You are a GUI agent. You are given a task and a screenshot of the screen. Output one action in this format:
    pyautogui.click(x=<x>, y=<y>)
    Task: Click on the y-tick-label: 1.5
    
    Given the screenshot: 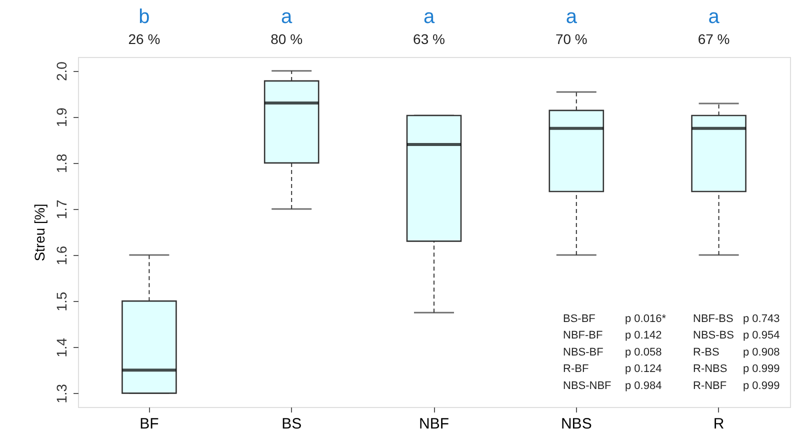 What is the action you would take?
    pyautogui.click(x=62, y=302)
    